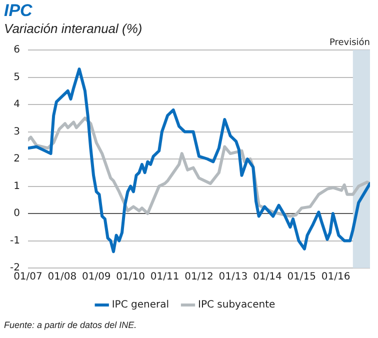  Describe the element at coordinates (237, 305) in the screenshot. I see `legend-label: IPC subyacente` at that location.